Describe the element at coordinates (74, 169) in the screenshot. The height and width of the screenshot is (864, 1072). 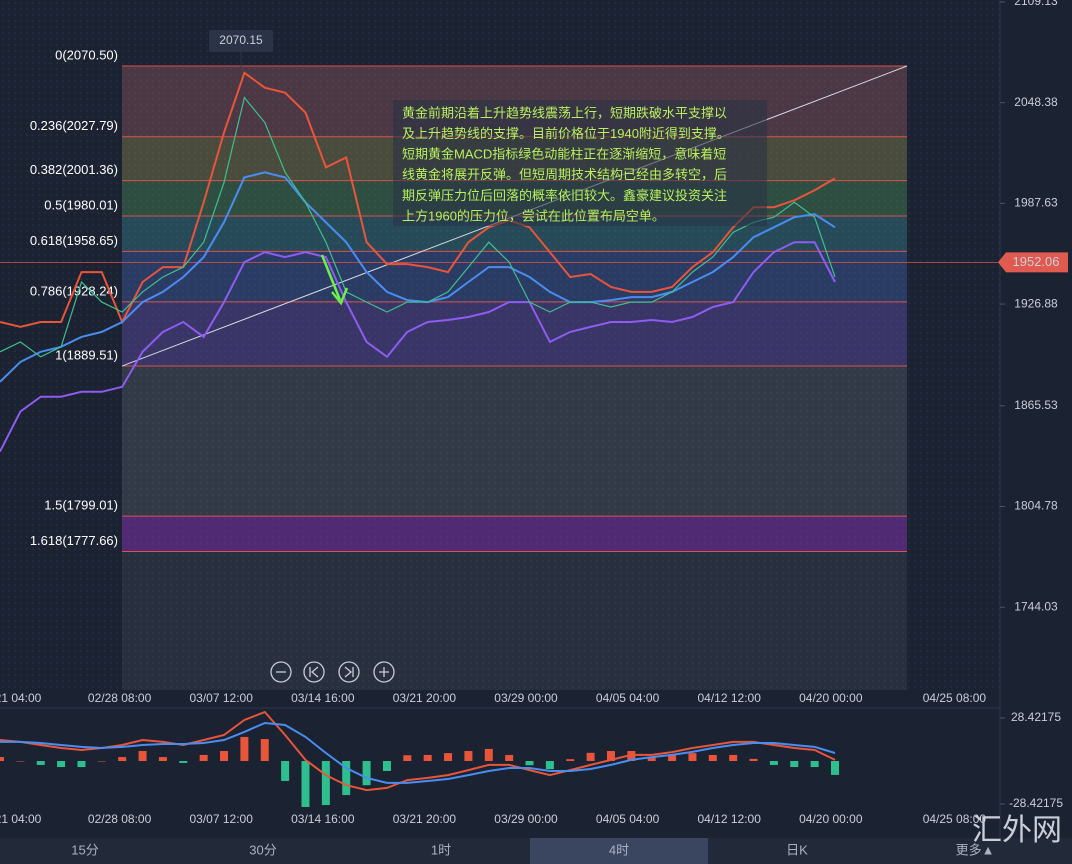
I see `fib-label: 0.382(2001.36)` at that location.